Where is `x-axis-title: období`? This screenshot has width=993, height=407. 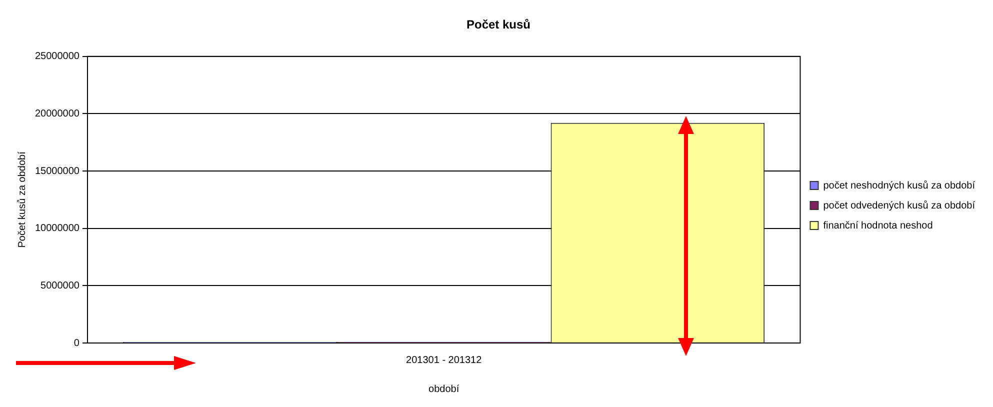 x-axis-title: období is located at coordinates (444, 389).